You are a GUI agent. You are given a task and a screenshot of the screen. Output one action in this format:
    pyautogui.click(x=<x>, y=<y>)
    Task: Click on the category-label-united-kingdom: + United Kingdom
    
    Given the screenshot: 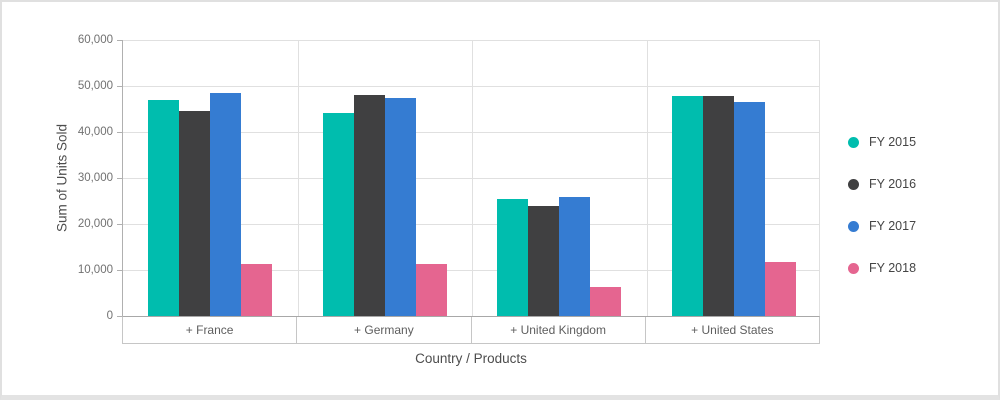 What is the action you would take?
    pyautogui.click(x=558, y=330)
    